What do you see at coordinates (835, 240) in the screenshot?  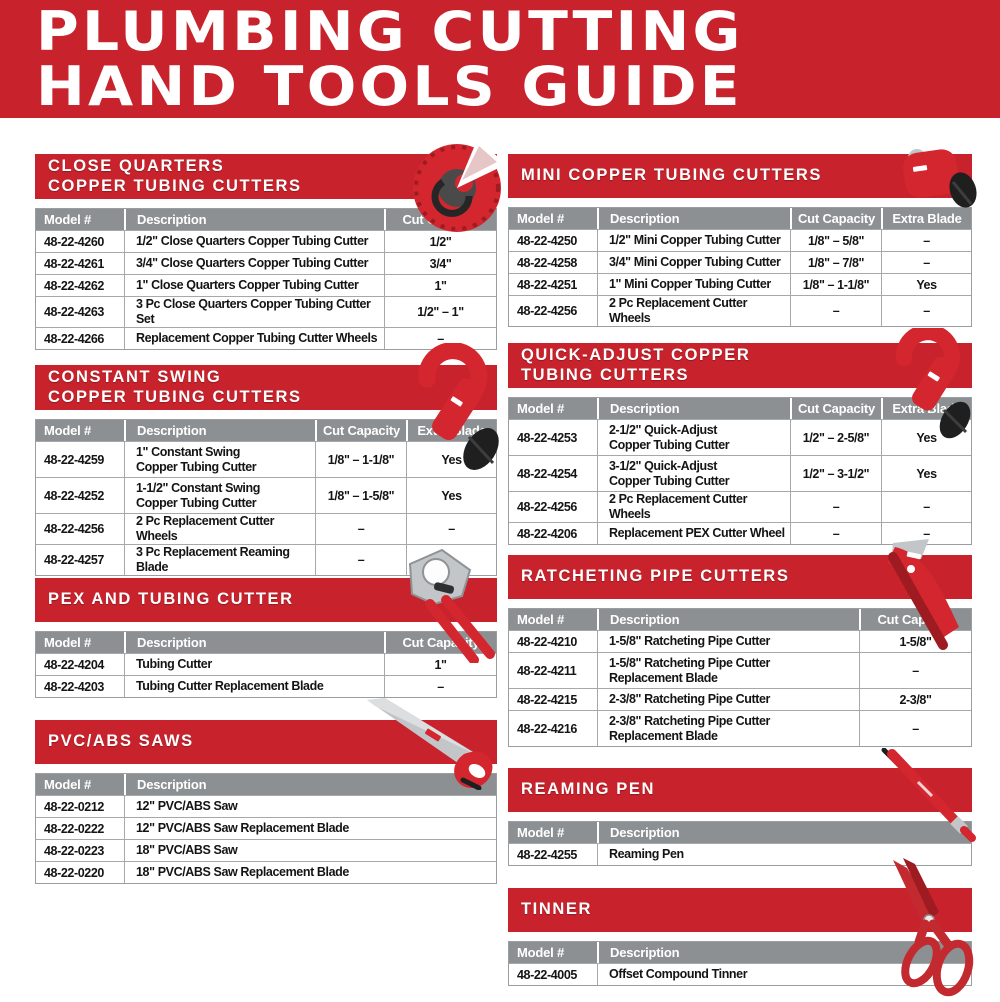 I see `cut-capacity: 1/8" – 5/8"` at bounding box center [835, 240].